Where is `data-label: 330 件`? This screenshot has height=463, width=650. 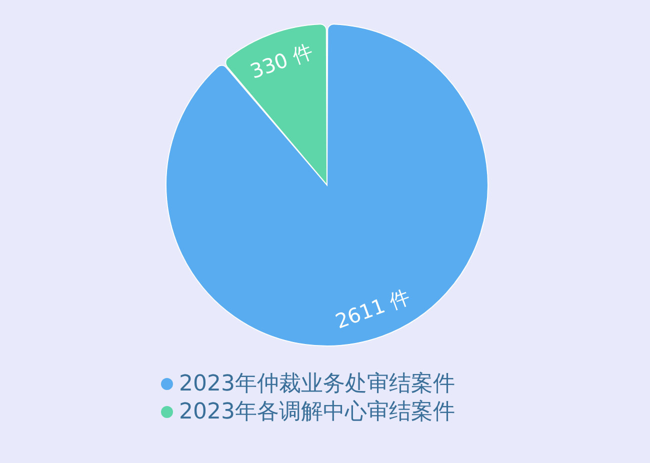
data-label: 330 件 is located at coordinates (281, 61).